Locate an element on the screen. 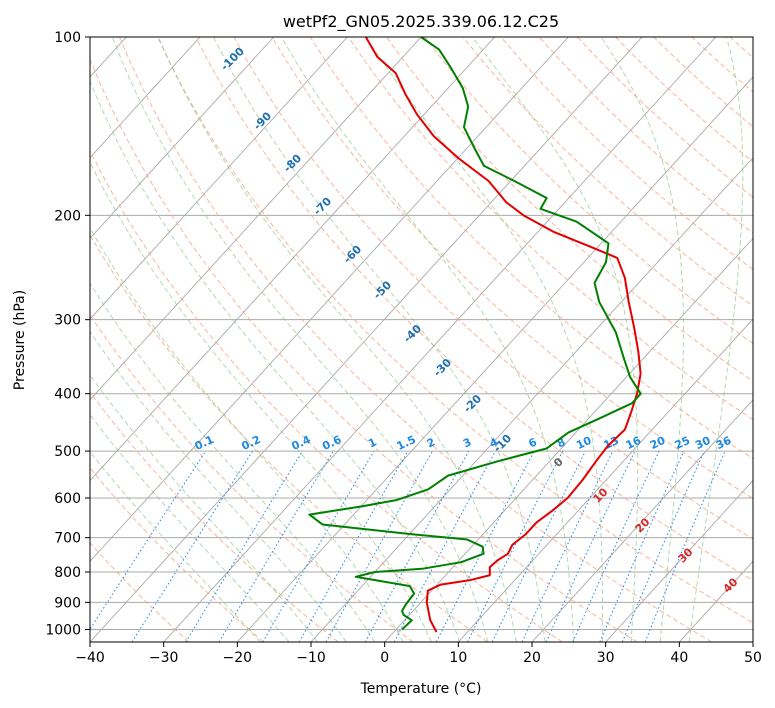 This screenshot has width=775, height=708. y-tick-label: 400 is located at coordinates (67, 395).